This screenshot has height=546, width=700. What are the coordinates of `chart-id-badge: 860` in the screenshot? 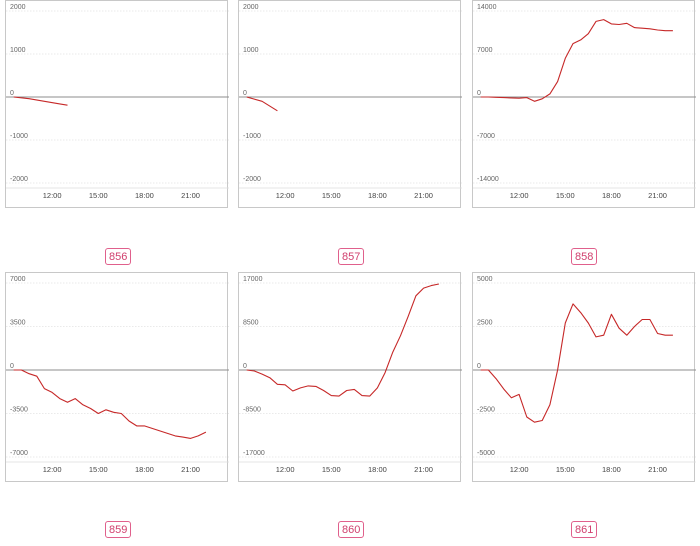 It's located at (351, 529).